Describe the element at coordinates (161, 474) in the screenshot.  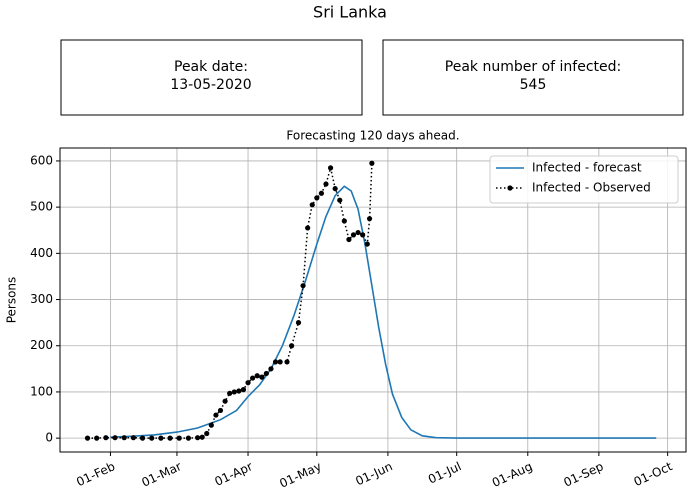
I see `x-tick-label: 01-Mar` at that location.